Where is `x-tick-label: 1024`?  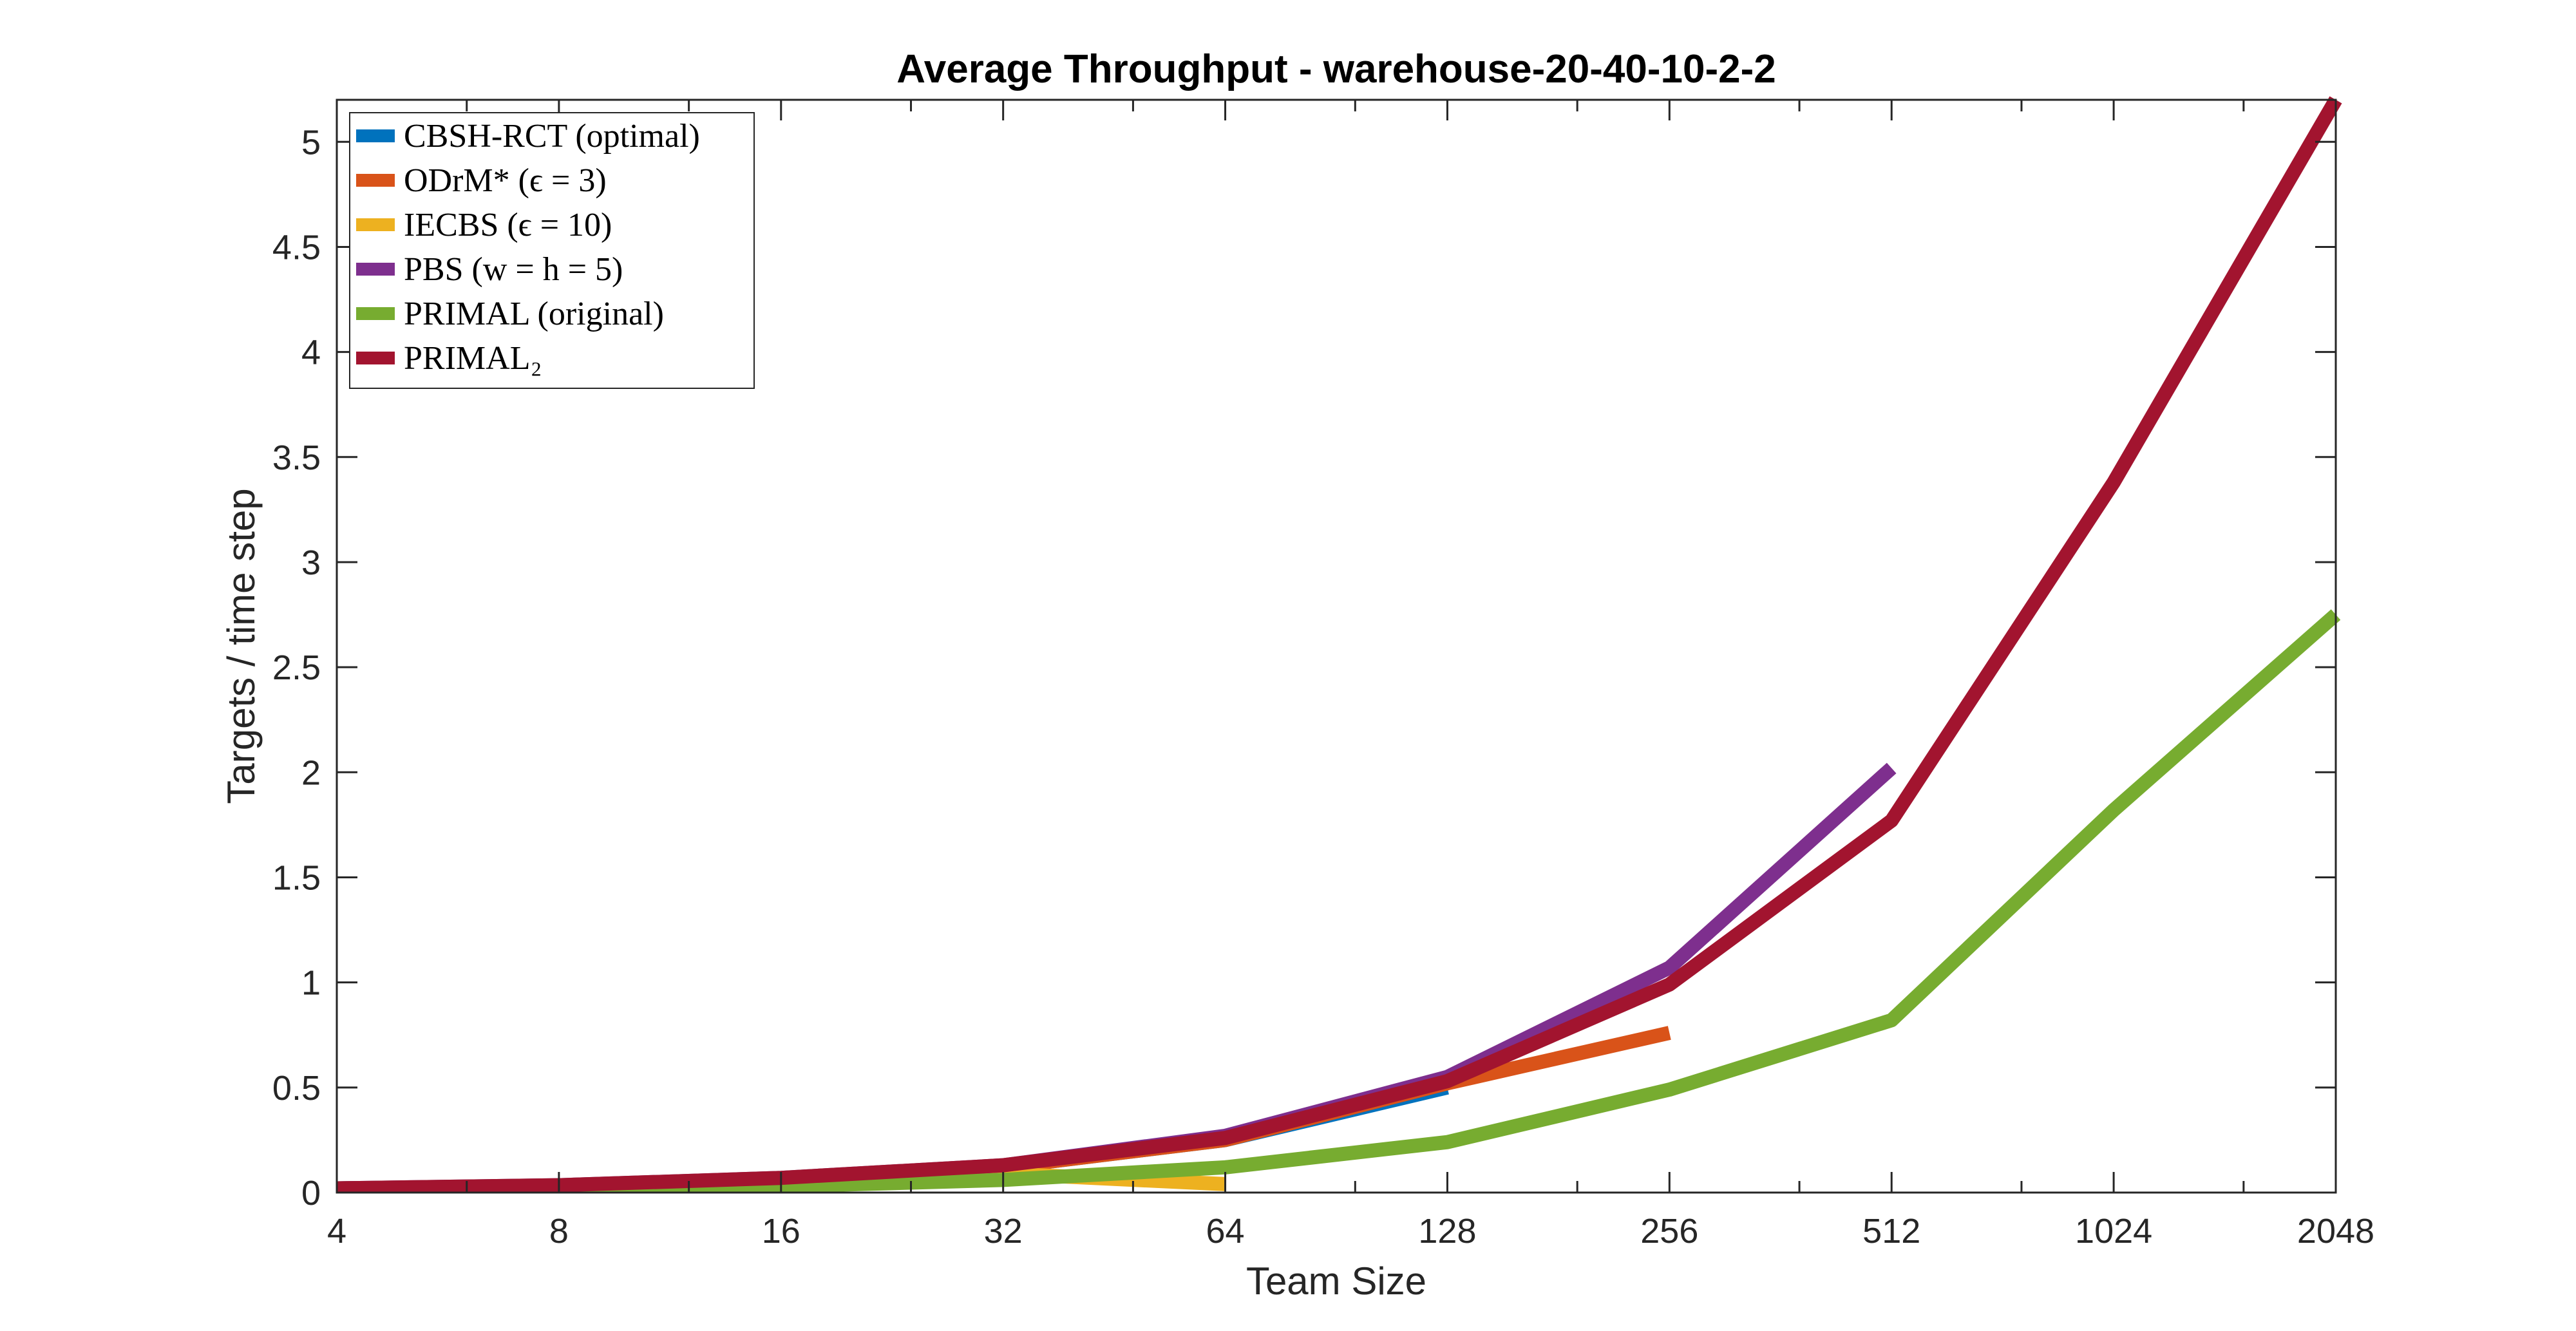
x-tick-label: 1024 is located at coordinates (2113, 1231).